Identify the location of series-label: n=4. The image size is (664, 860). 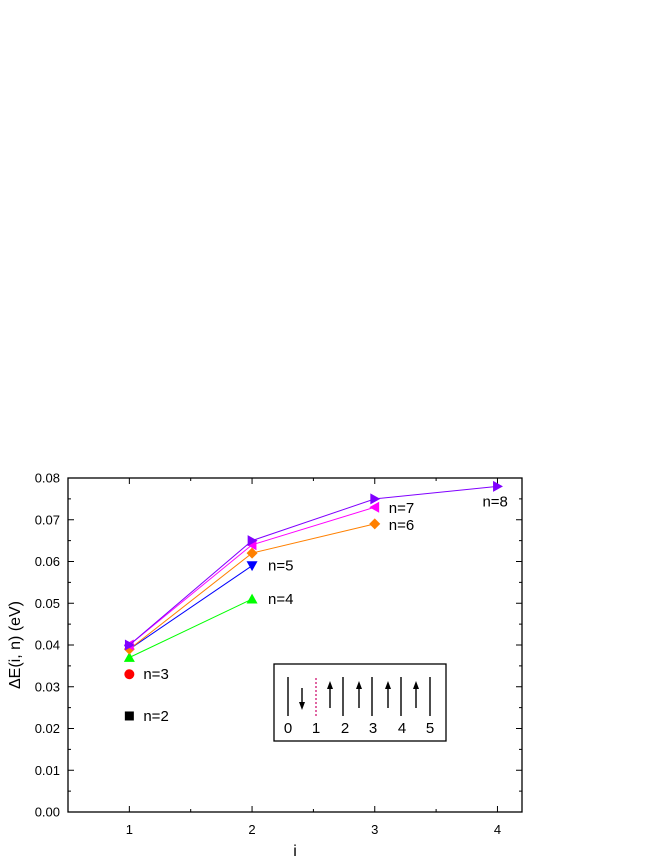
(280, 599).